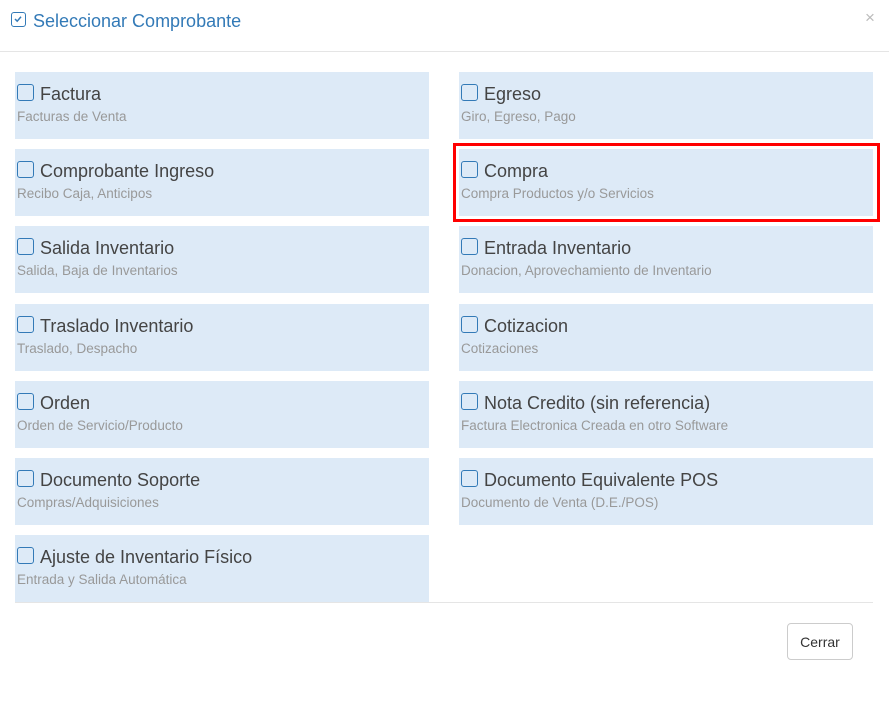  I want to click on option-name: Documento Equivalente POS, so click(601, 480).